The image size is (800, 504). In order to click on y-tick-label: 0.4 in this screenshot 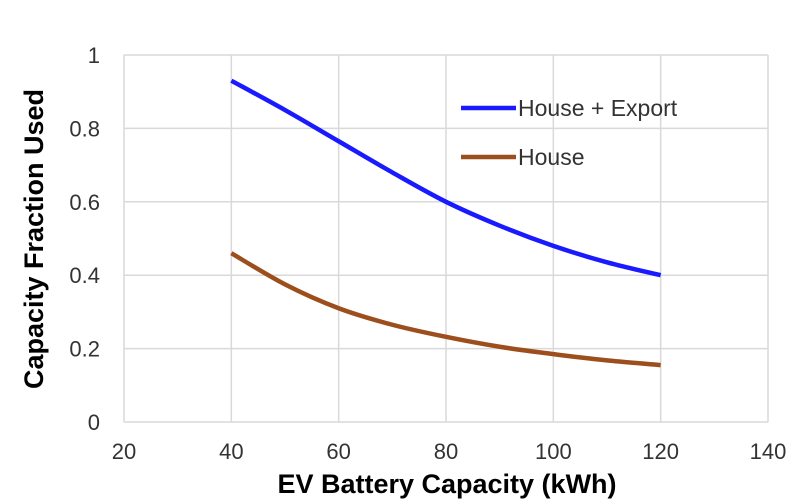, I will do `click(84, 275)`.